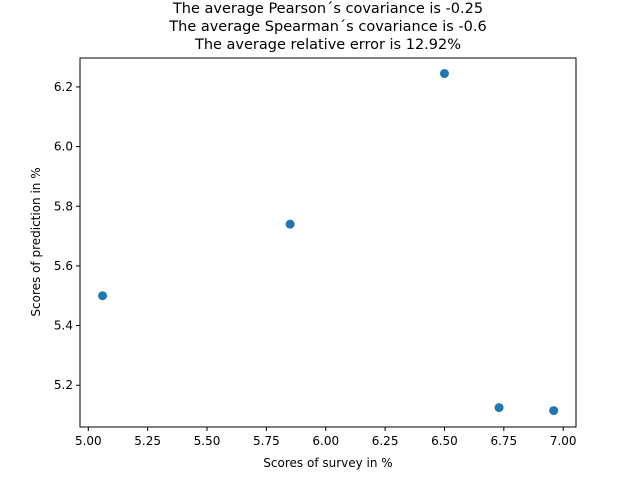 The height and width of the screenshot is (480, 640). What do you see at coordinates (63, 206) in the screenshot?
I see `y-tick-label: 5.8` at bounding box center [63, 206].